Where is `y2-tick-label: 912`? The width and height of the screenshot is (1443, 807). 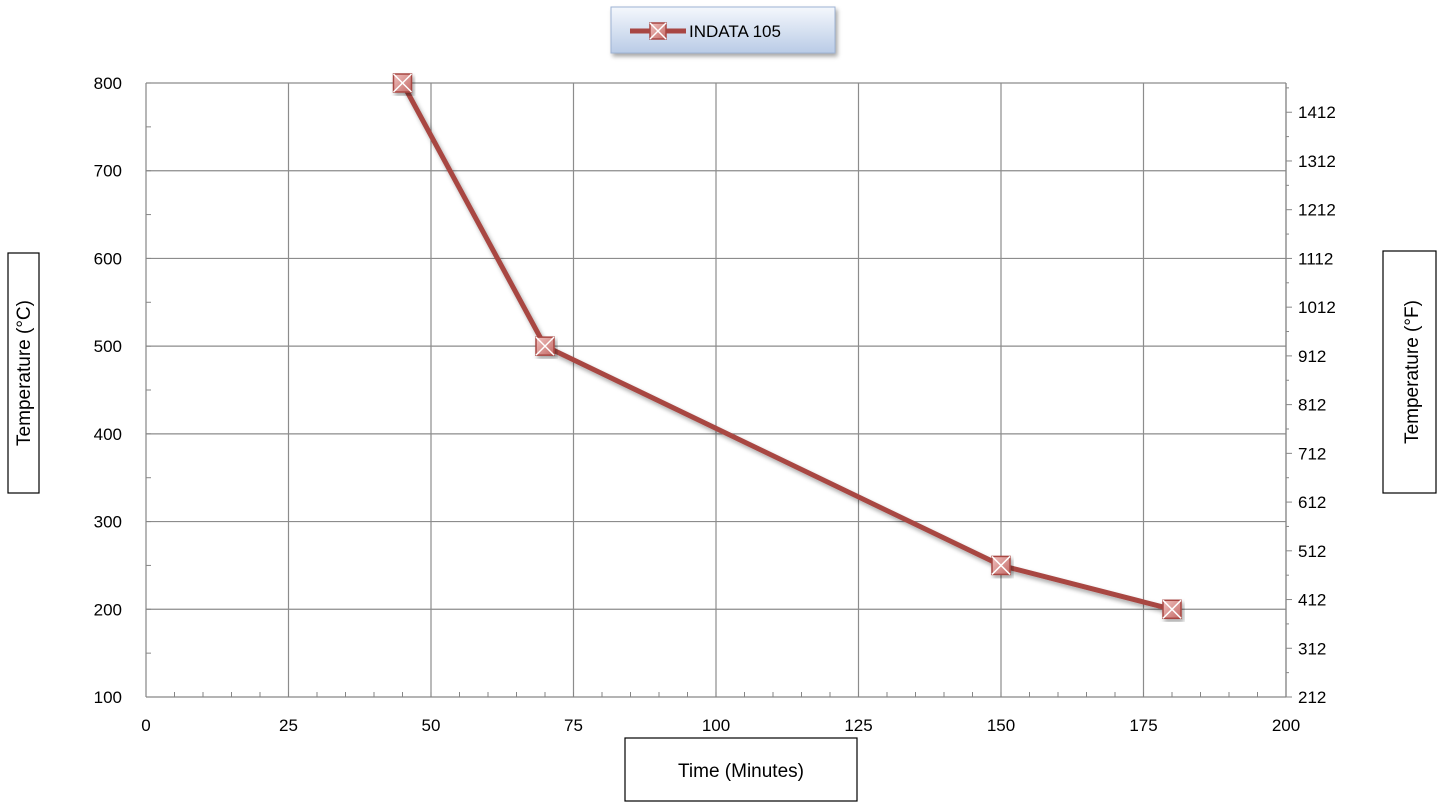 y2-tick-label: 912 is located at coordinates (1312, 356).